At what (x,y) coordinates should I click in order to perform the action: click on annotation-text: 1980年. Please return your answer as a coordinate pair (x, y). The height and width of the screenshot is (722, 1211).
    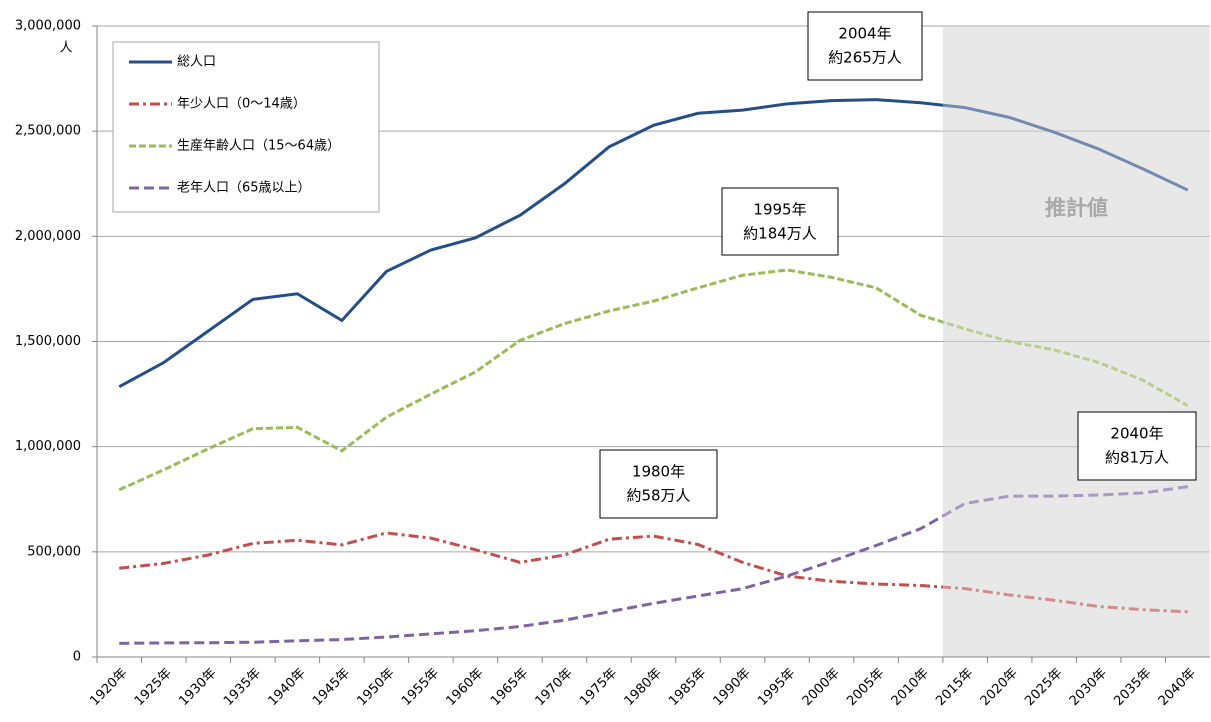
    Looking at the image, I should click on (658, 472).